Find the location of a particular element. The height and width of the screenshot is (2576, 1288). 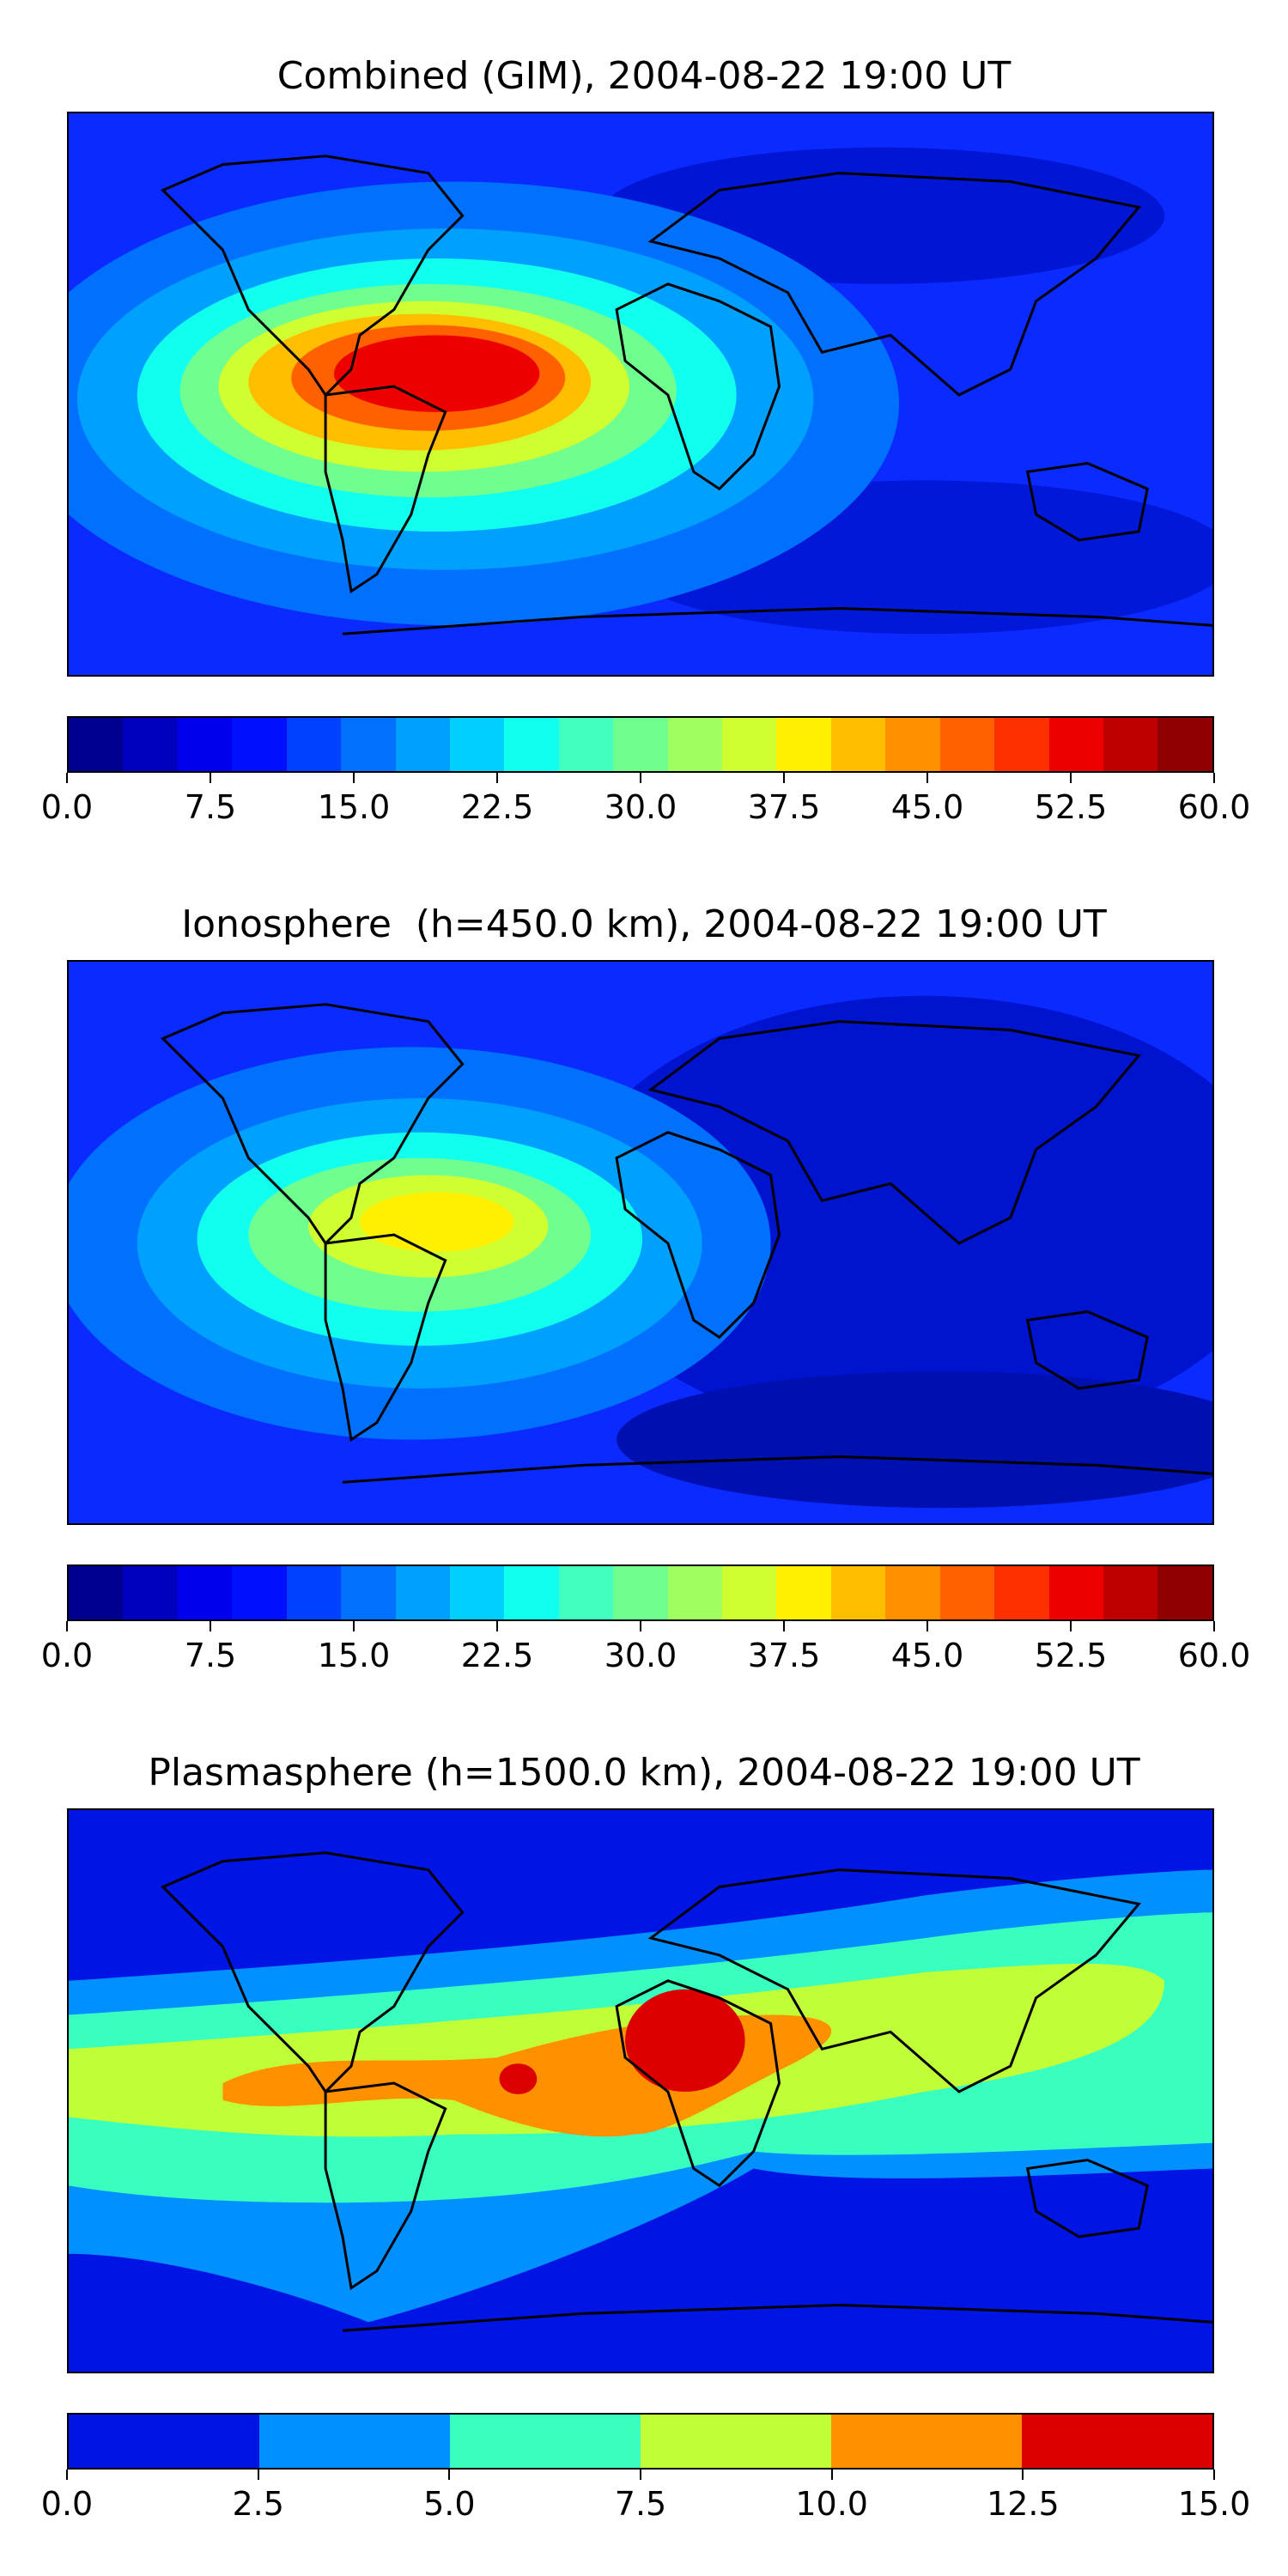

map-title: Combined (GIM), 2004-08-22 19:00 UT is located at coordinates (644, 76).